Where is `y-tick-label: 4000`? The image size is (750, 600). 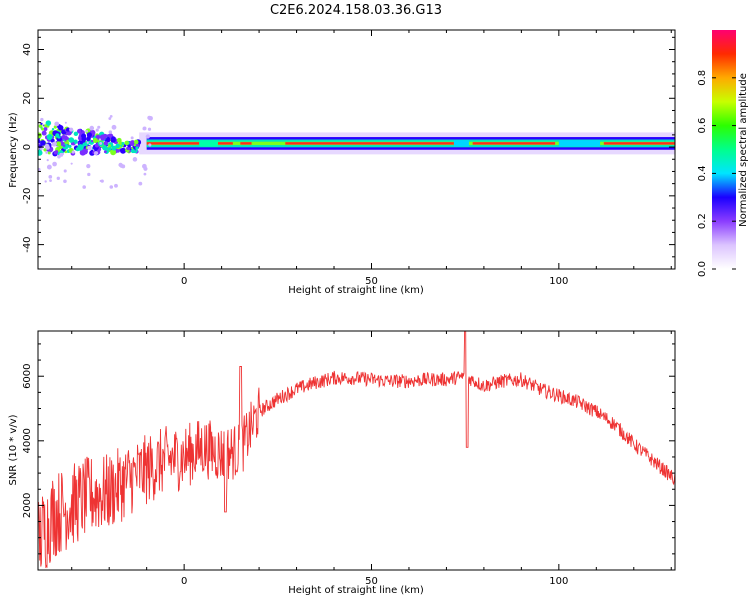
y-tick-label: 4000 is located at coordinates (27, 440).